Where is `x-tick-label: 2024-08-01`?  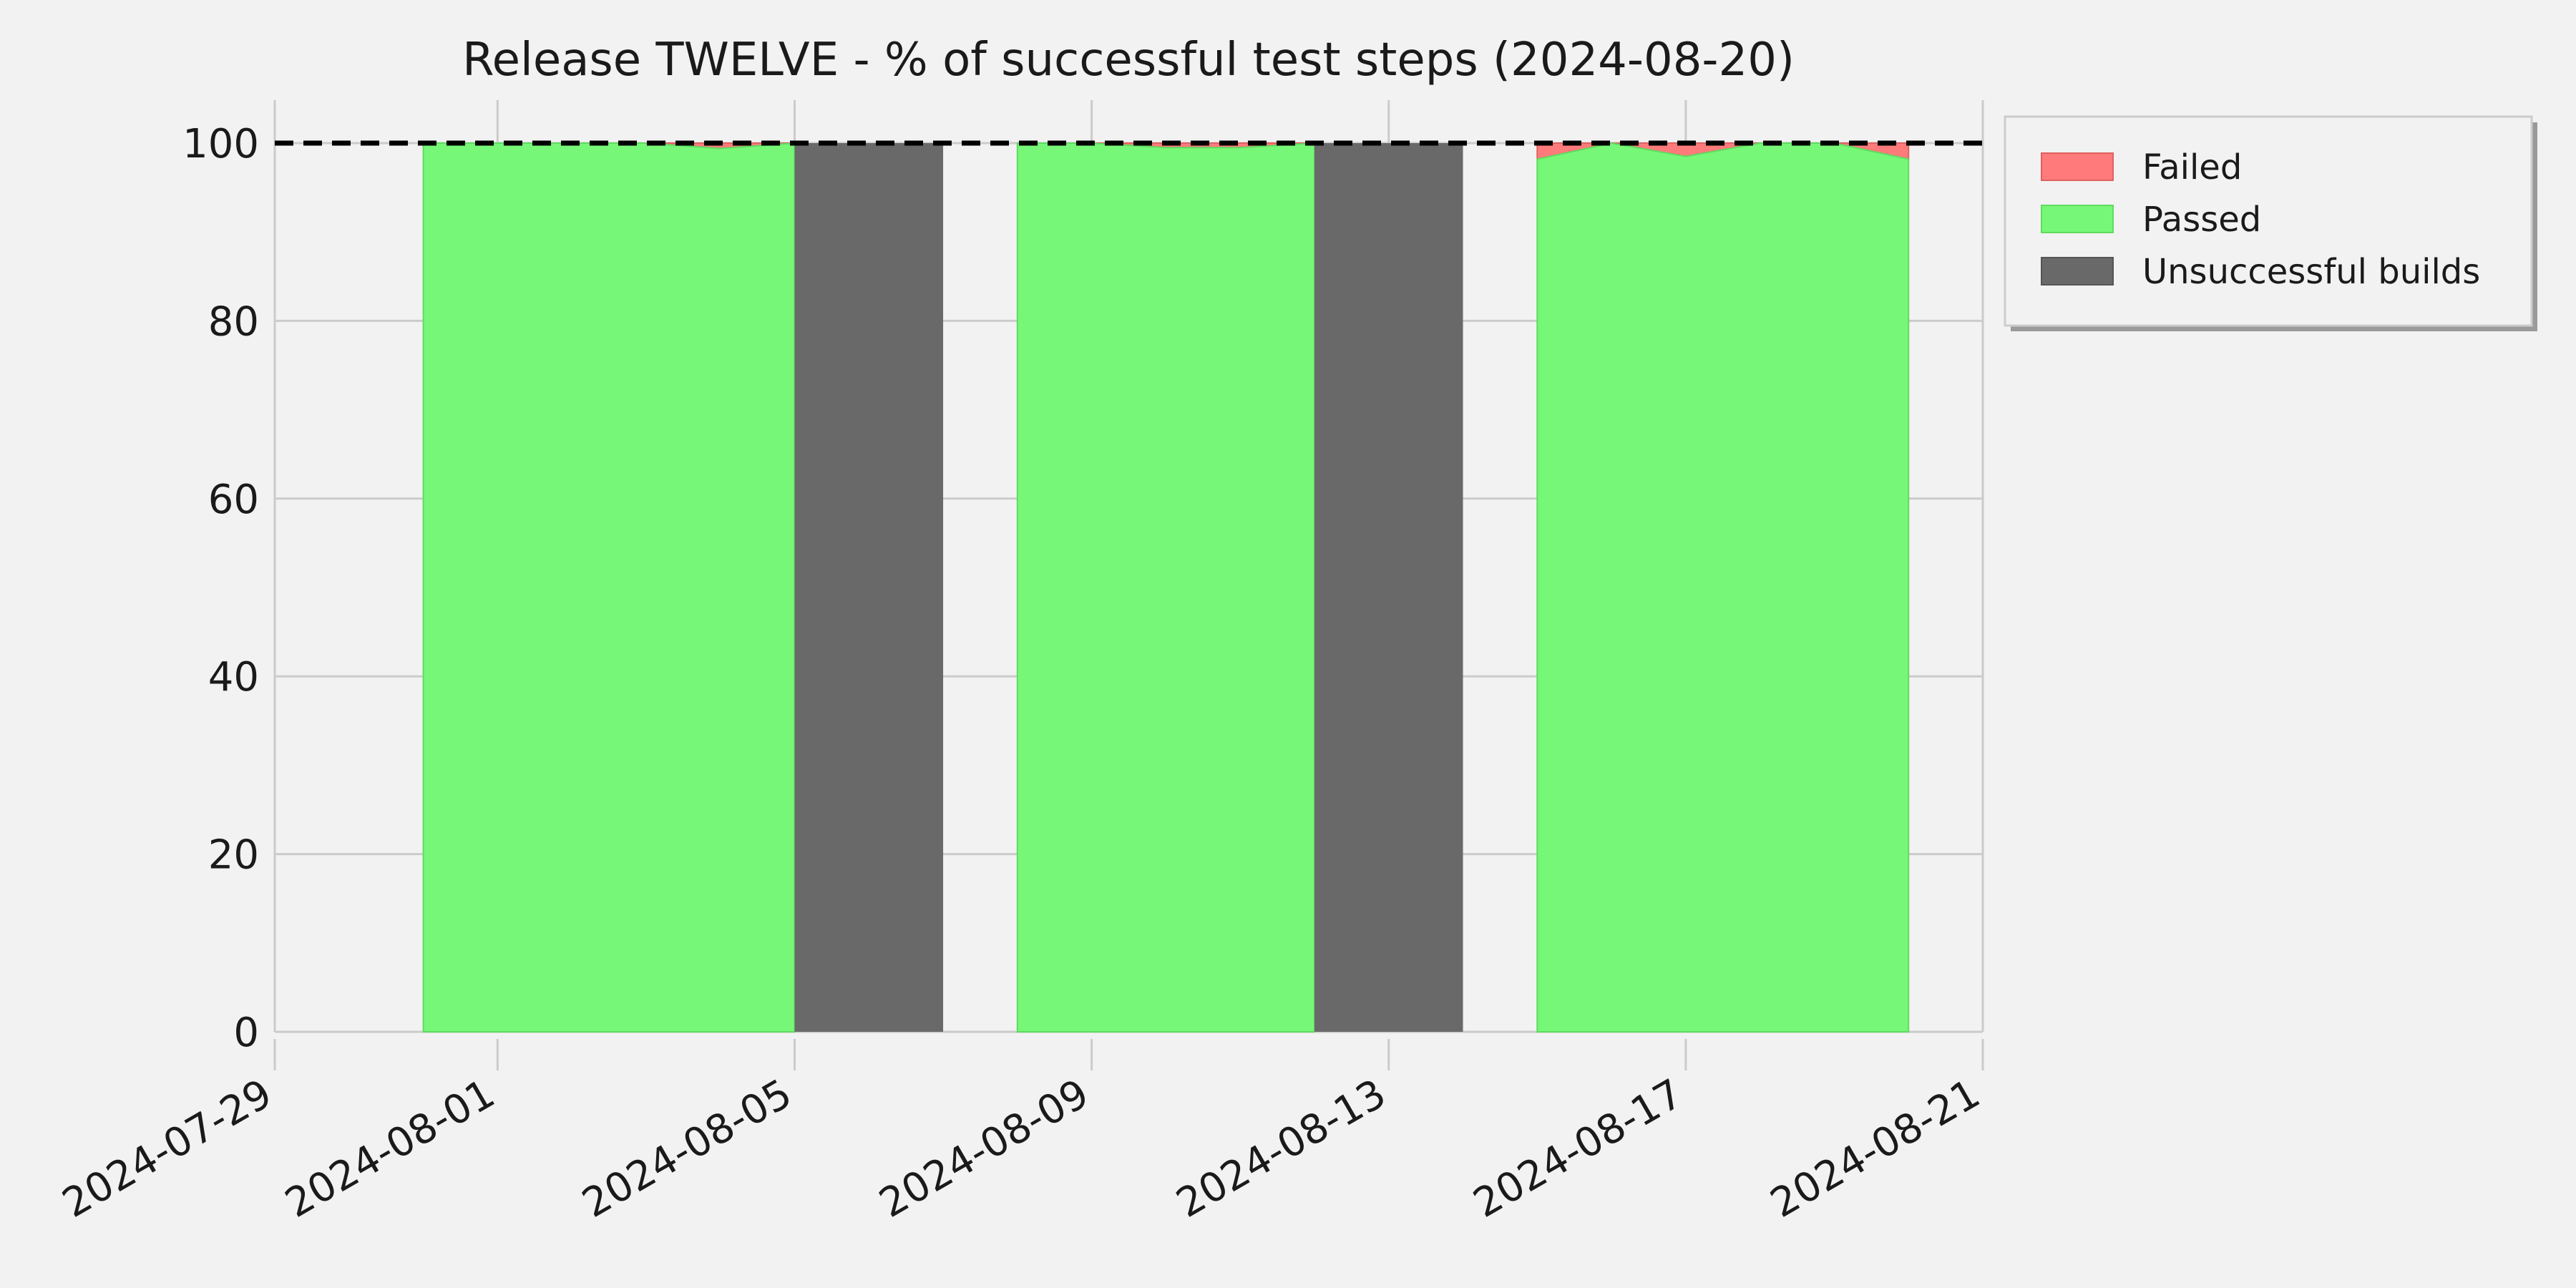 x-tick-label: 2024-08-01 is located at coordinates (390, 1148).